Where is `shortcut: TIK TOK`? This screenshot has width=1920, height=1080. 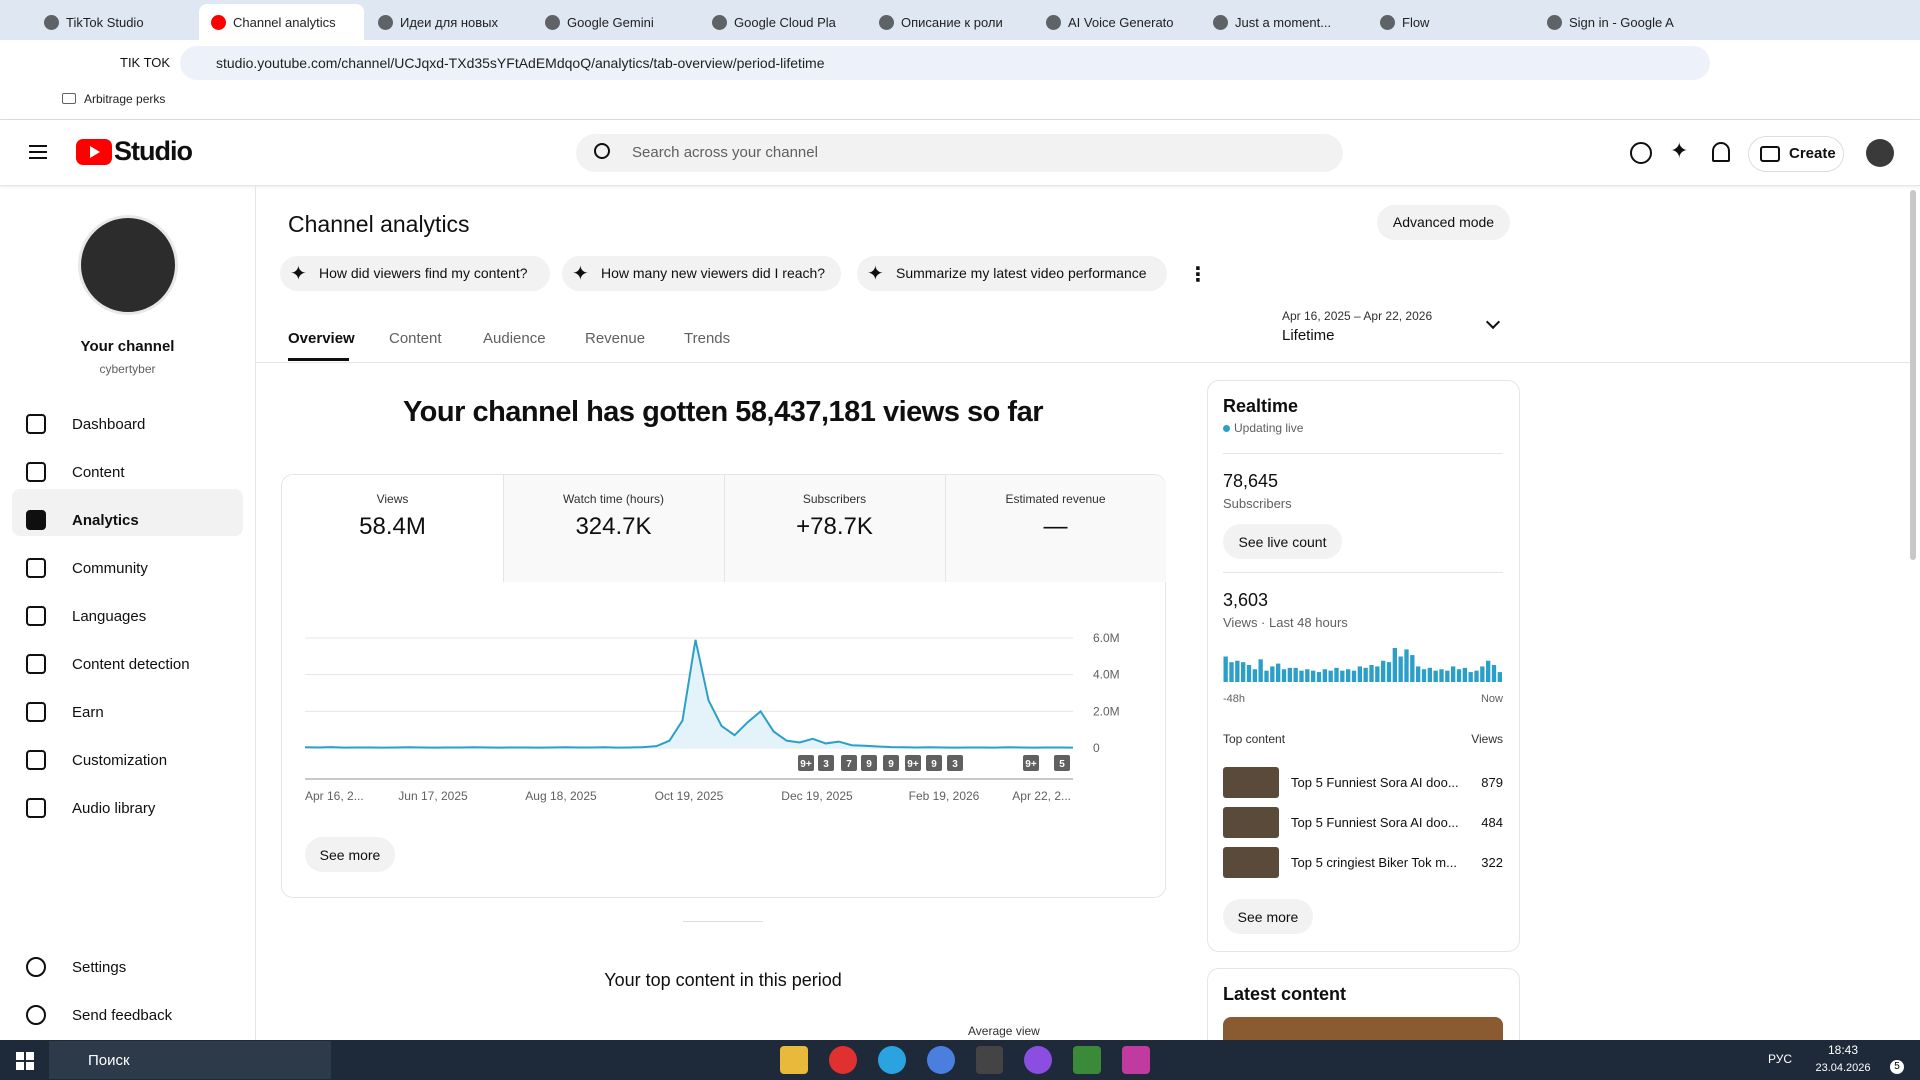 shortcut: TIK TOK is located at coordinates (145, 62).